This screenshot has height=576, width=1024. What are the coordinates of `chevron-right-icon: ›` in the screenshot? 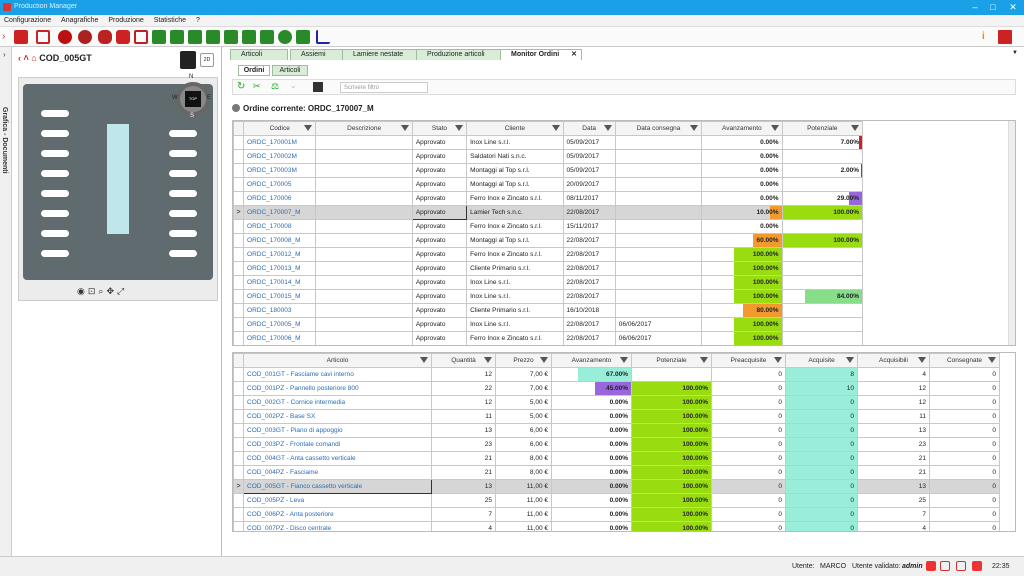 It's located at (4, 36).